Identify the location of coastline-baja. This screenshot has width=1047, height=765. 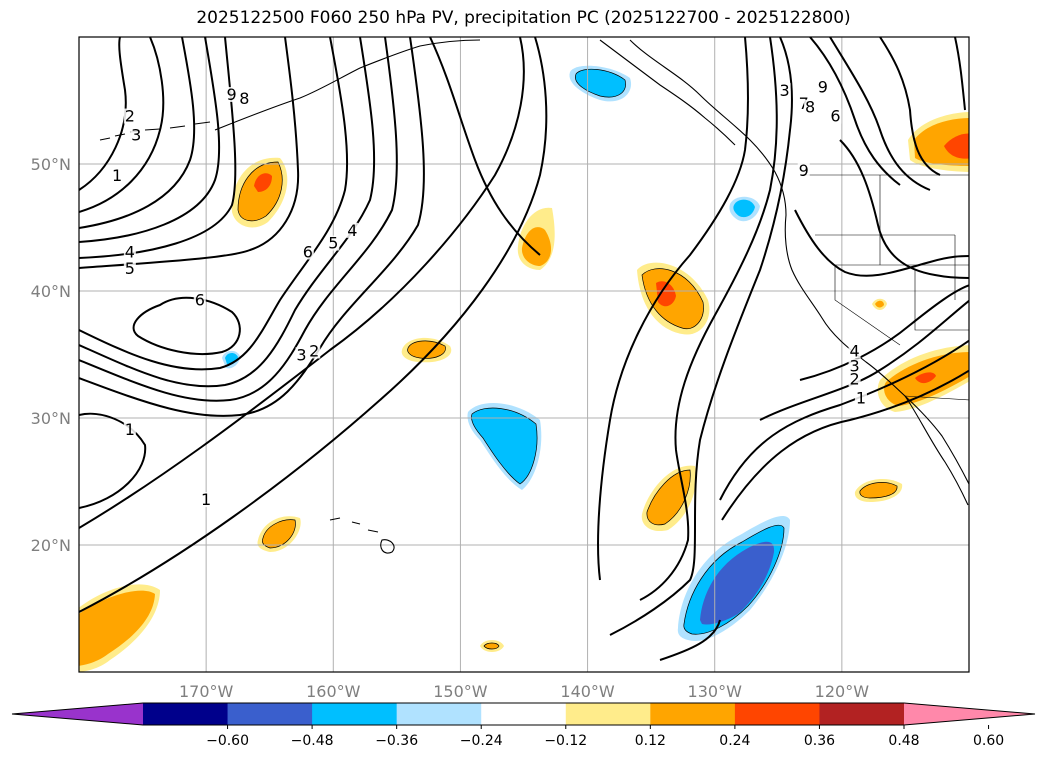
(936, 450).